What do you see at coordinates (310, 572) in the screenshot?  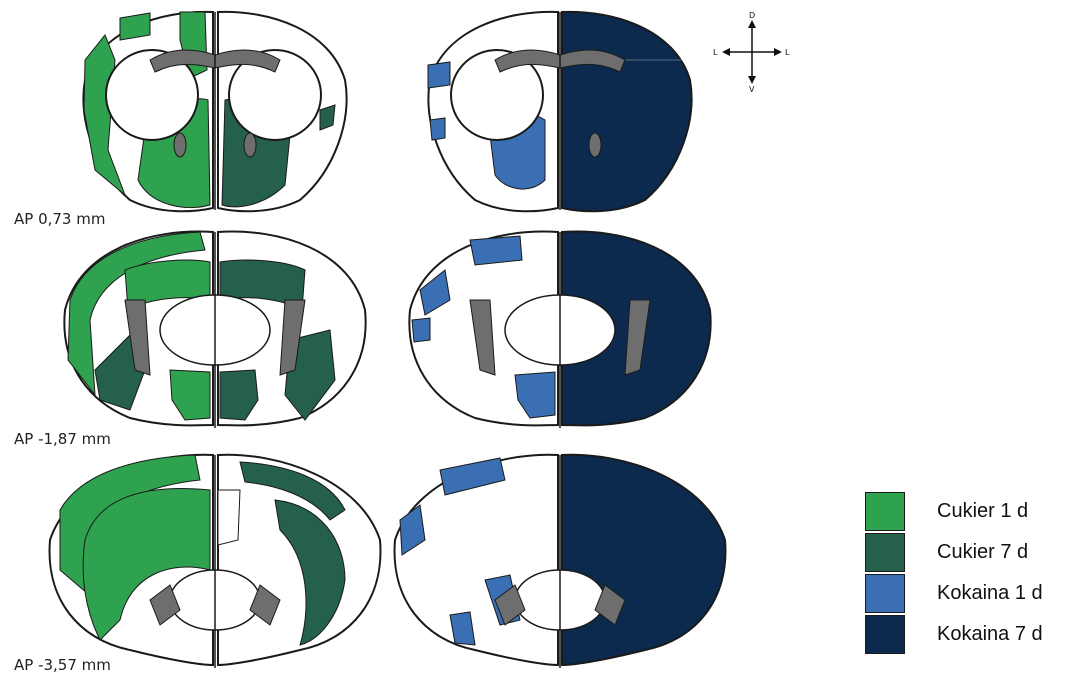 I see `sugar-7d-region-hippocampus` at bounding box center [310, 572].